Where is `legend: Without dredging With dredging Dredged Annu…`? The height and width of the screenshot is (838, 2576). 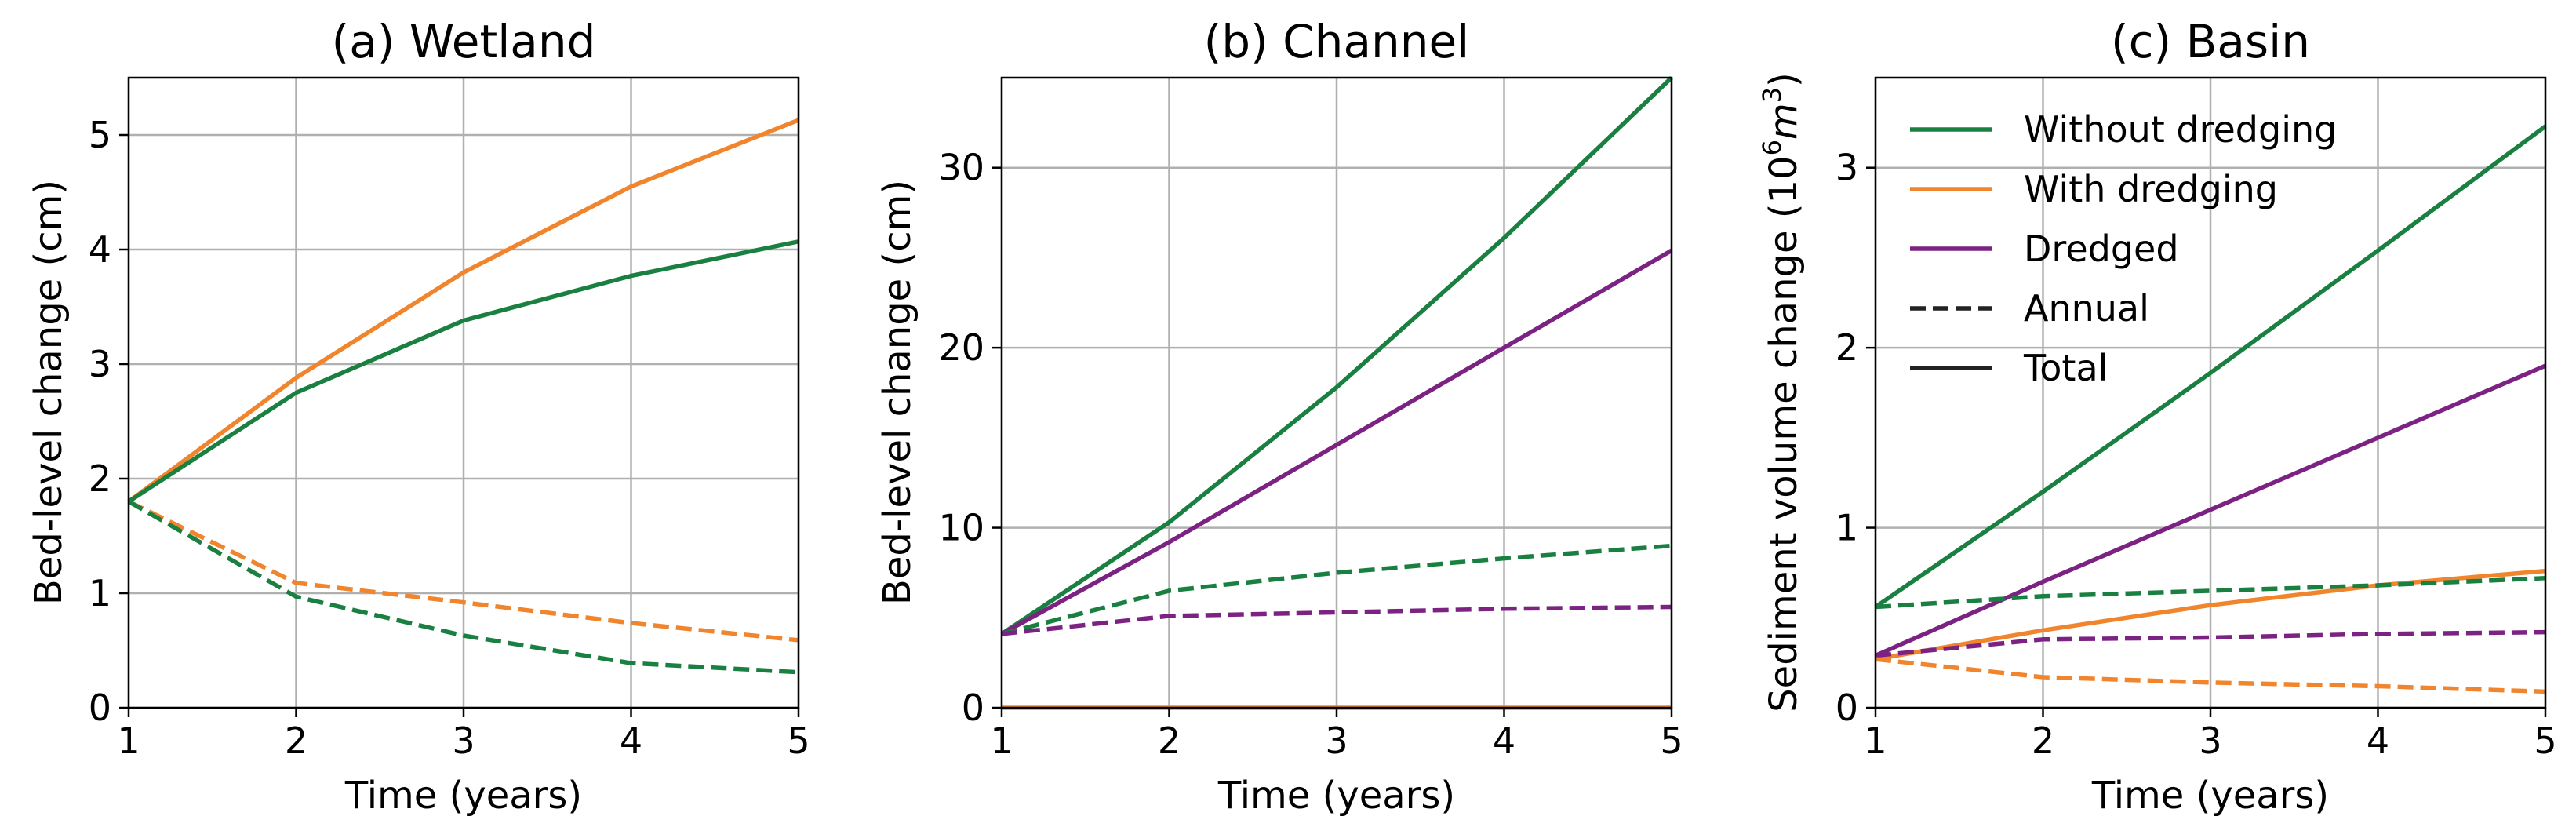
legend: Without dredging With dredging Dredged Annu… is located at coordinates (2123, 248).